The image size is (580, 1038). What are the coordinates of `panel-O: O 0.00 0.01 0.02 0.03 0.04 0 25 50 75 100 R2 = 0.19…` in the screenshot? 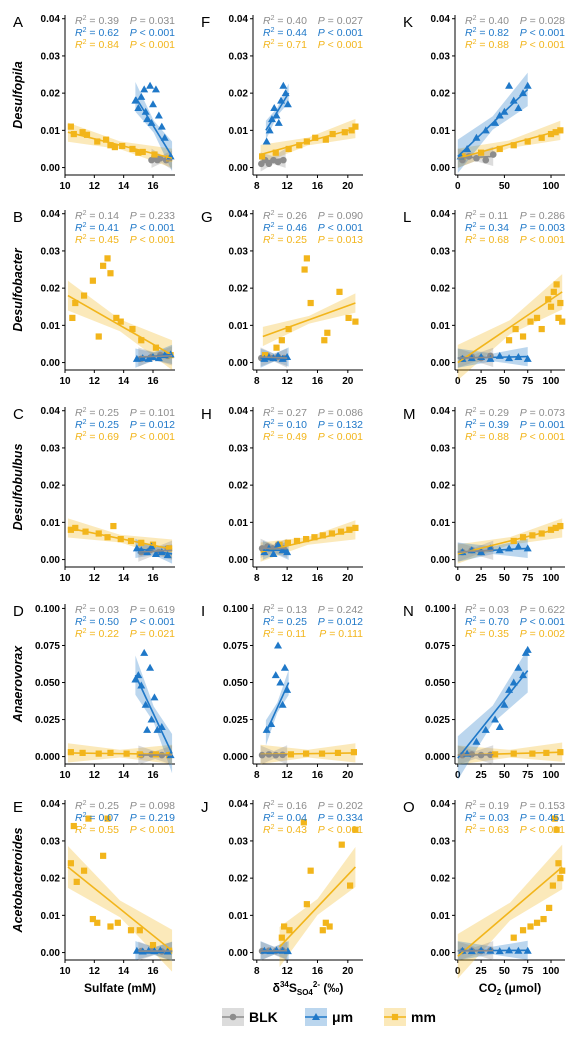 It's located at (484, 889).